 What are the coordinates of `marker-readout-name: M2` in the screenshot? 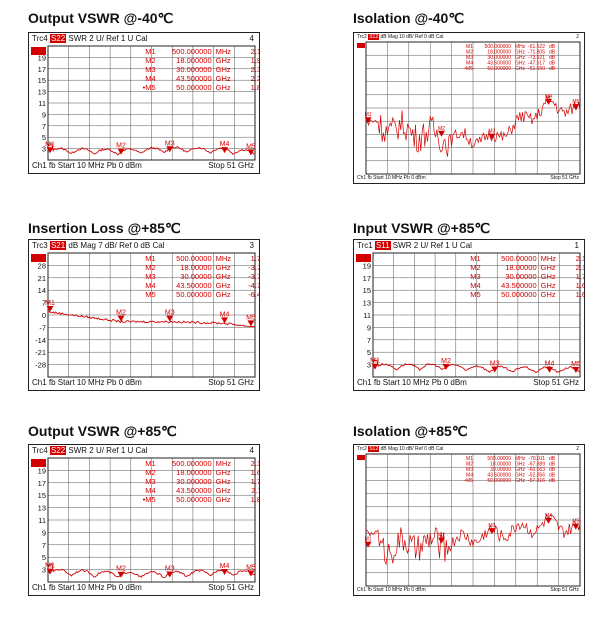 It's located at (469, 465).